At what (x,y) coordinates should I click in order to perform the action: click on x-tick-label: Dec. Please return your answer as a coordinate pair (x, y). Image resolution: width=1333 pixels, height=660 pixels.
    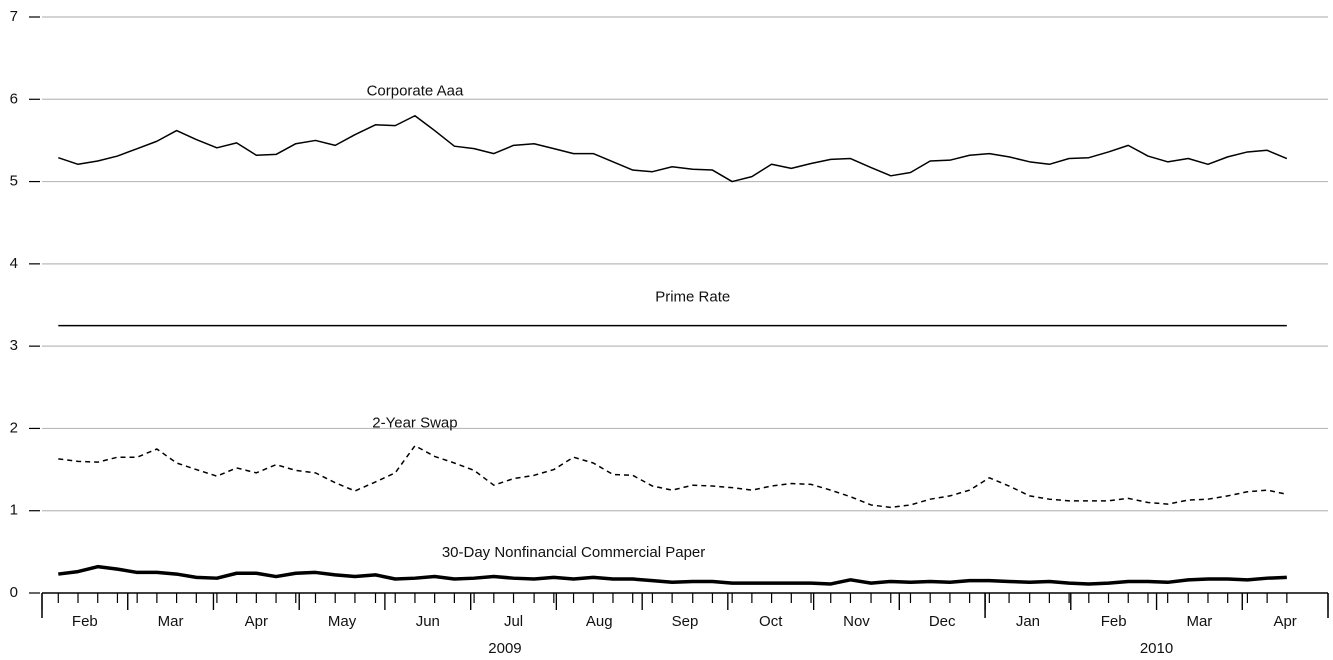
    Looking at the image, I should click on (942, 621).